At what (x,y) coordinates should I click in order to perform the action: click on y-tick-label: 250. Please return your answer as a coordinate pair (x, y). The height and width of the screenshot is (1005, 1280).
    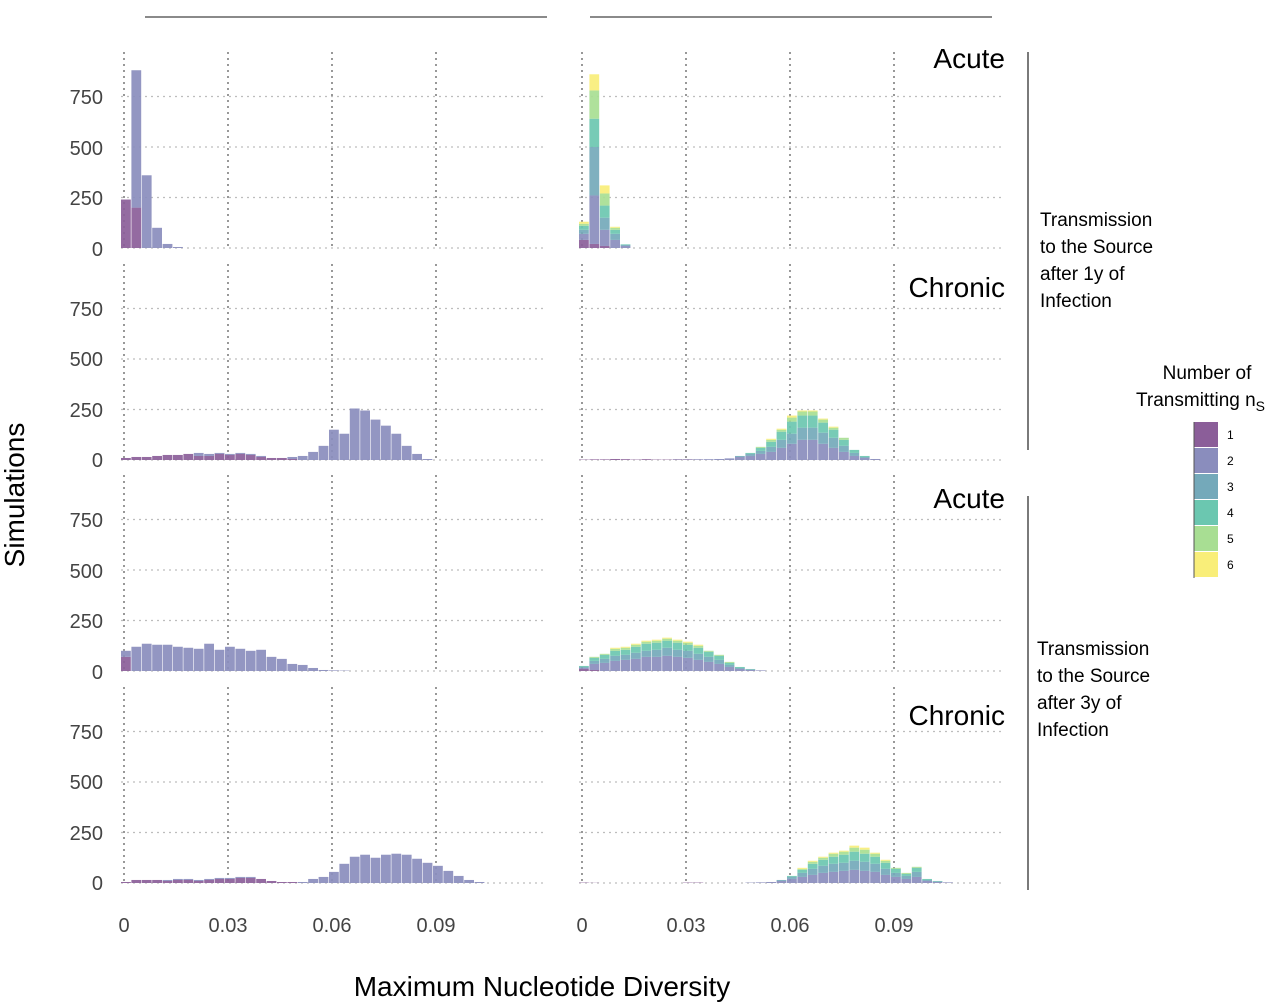
    Looking at the image, I should click on (86, 411).